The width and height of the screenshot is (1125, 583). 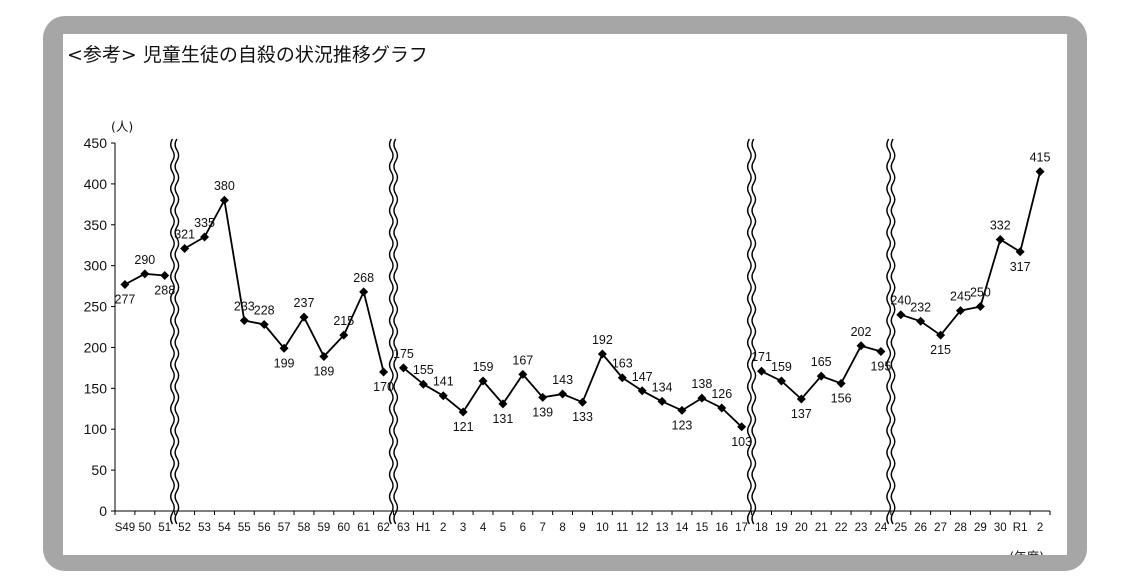 What do you see at coordinates (125, 299) in the screenshot?
I see `data-label: 277` at bounding box center [125, 299].